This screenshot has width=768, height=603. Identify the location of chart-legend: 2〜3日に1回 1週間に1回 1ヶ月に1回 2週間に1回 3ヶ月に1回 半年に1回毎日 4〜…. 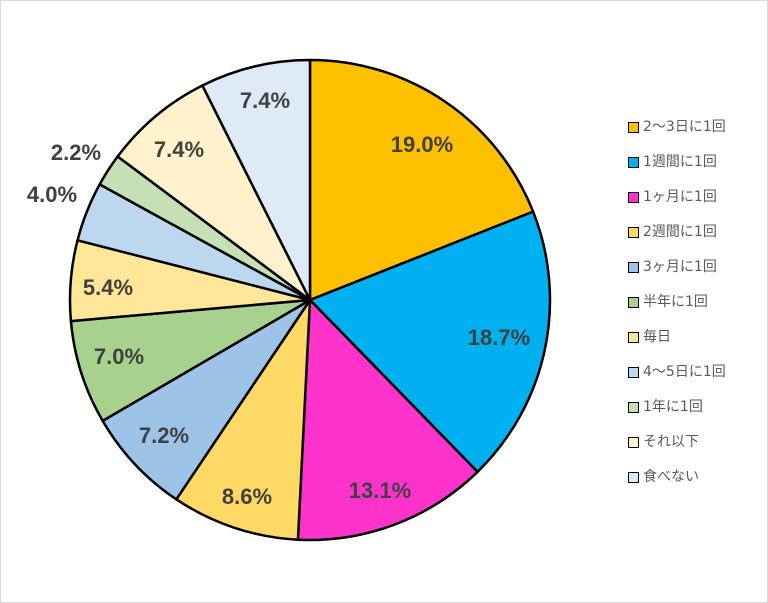
(697, 305).